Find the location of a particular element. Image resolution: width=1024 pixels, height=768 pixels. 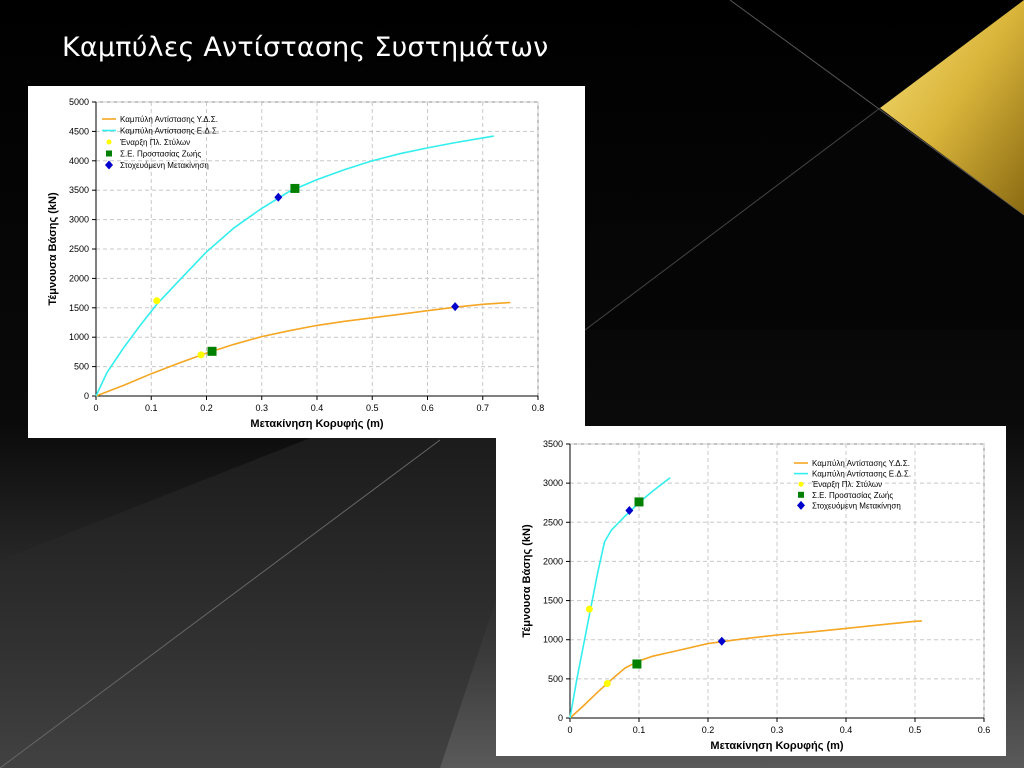

page-title: Καμπύλες Αντίστασης Συστημάτων is located at coordinates (305, 47).